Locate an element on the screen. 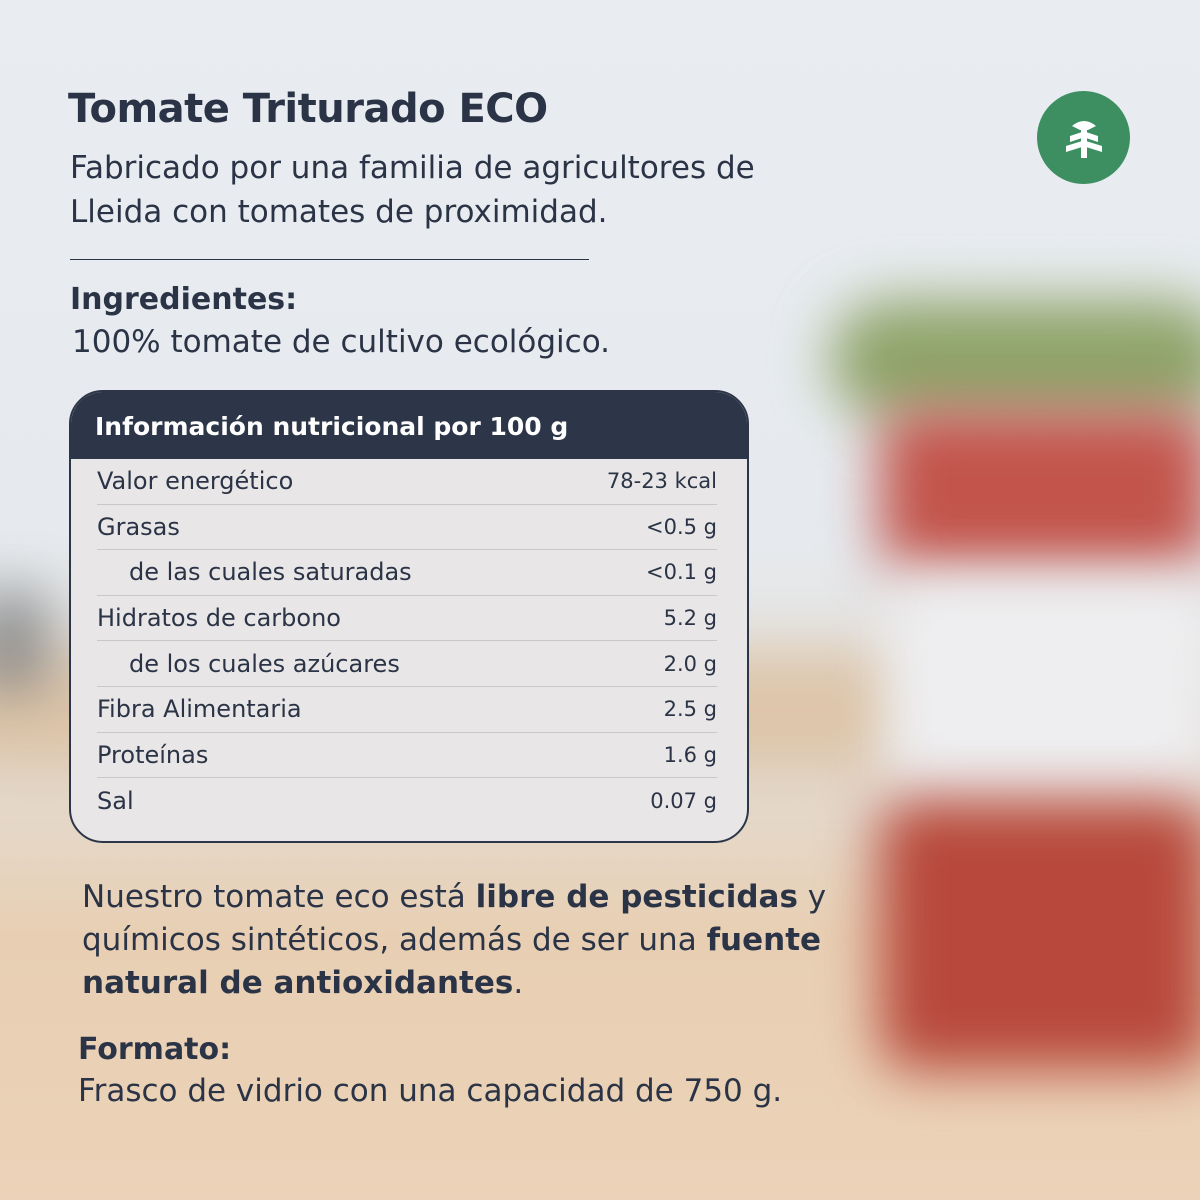 The image size is (1200, 1200). nutrient-value: <0.5 g is located at coordinates (681, 526).